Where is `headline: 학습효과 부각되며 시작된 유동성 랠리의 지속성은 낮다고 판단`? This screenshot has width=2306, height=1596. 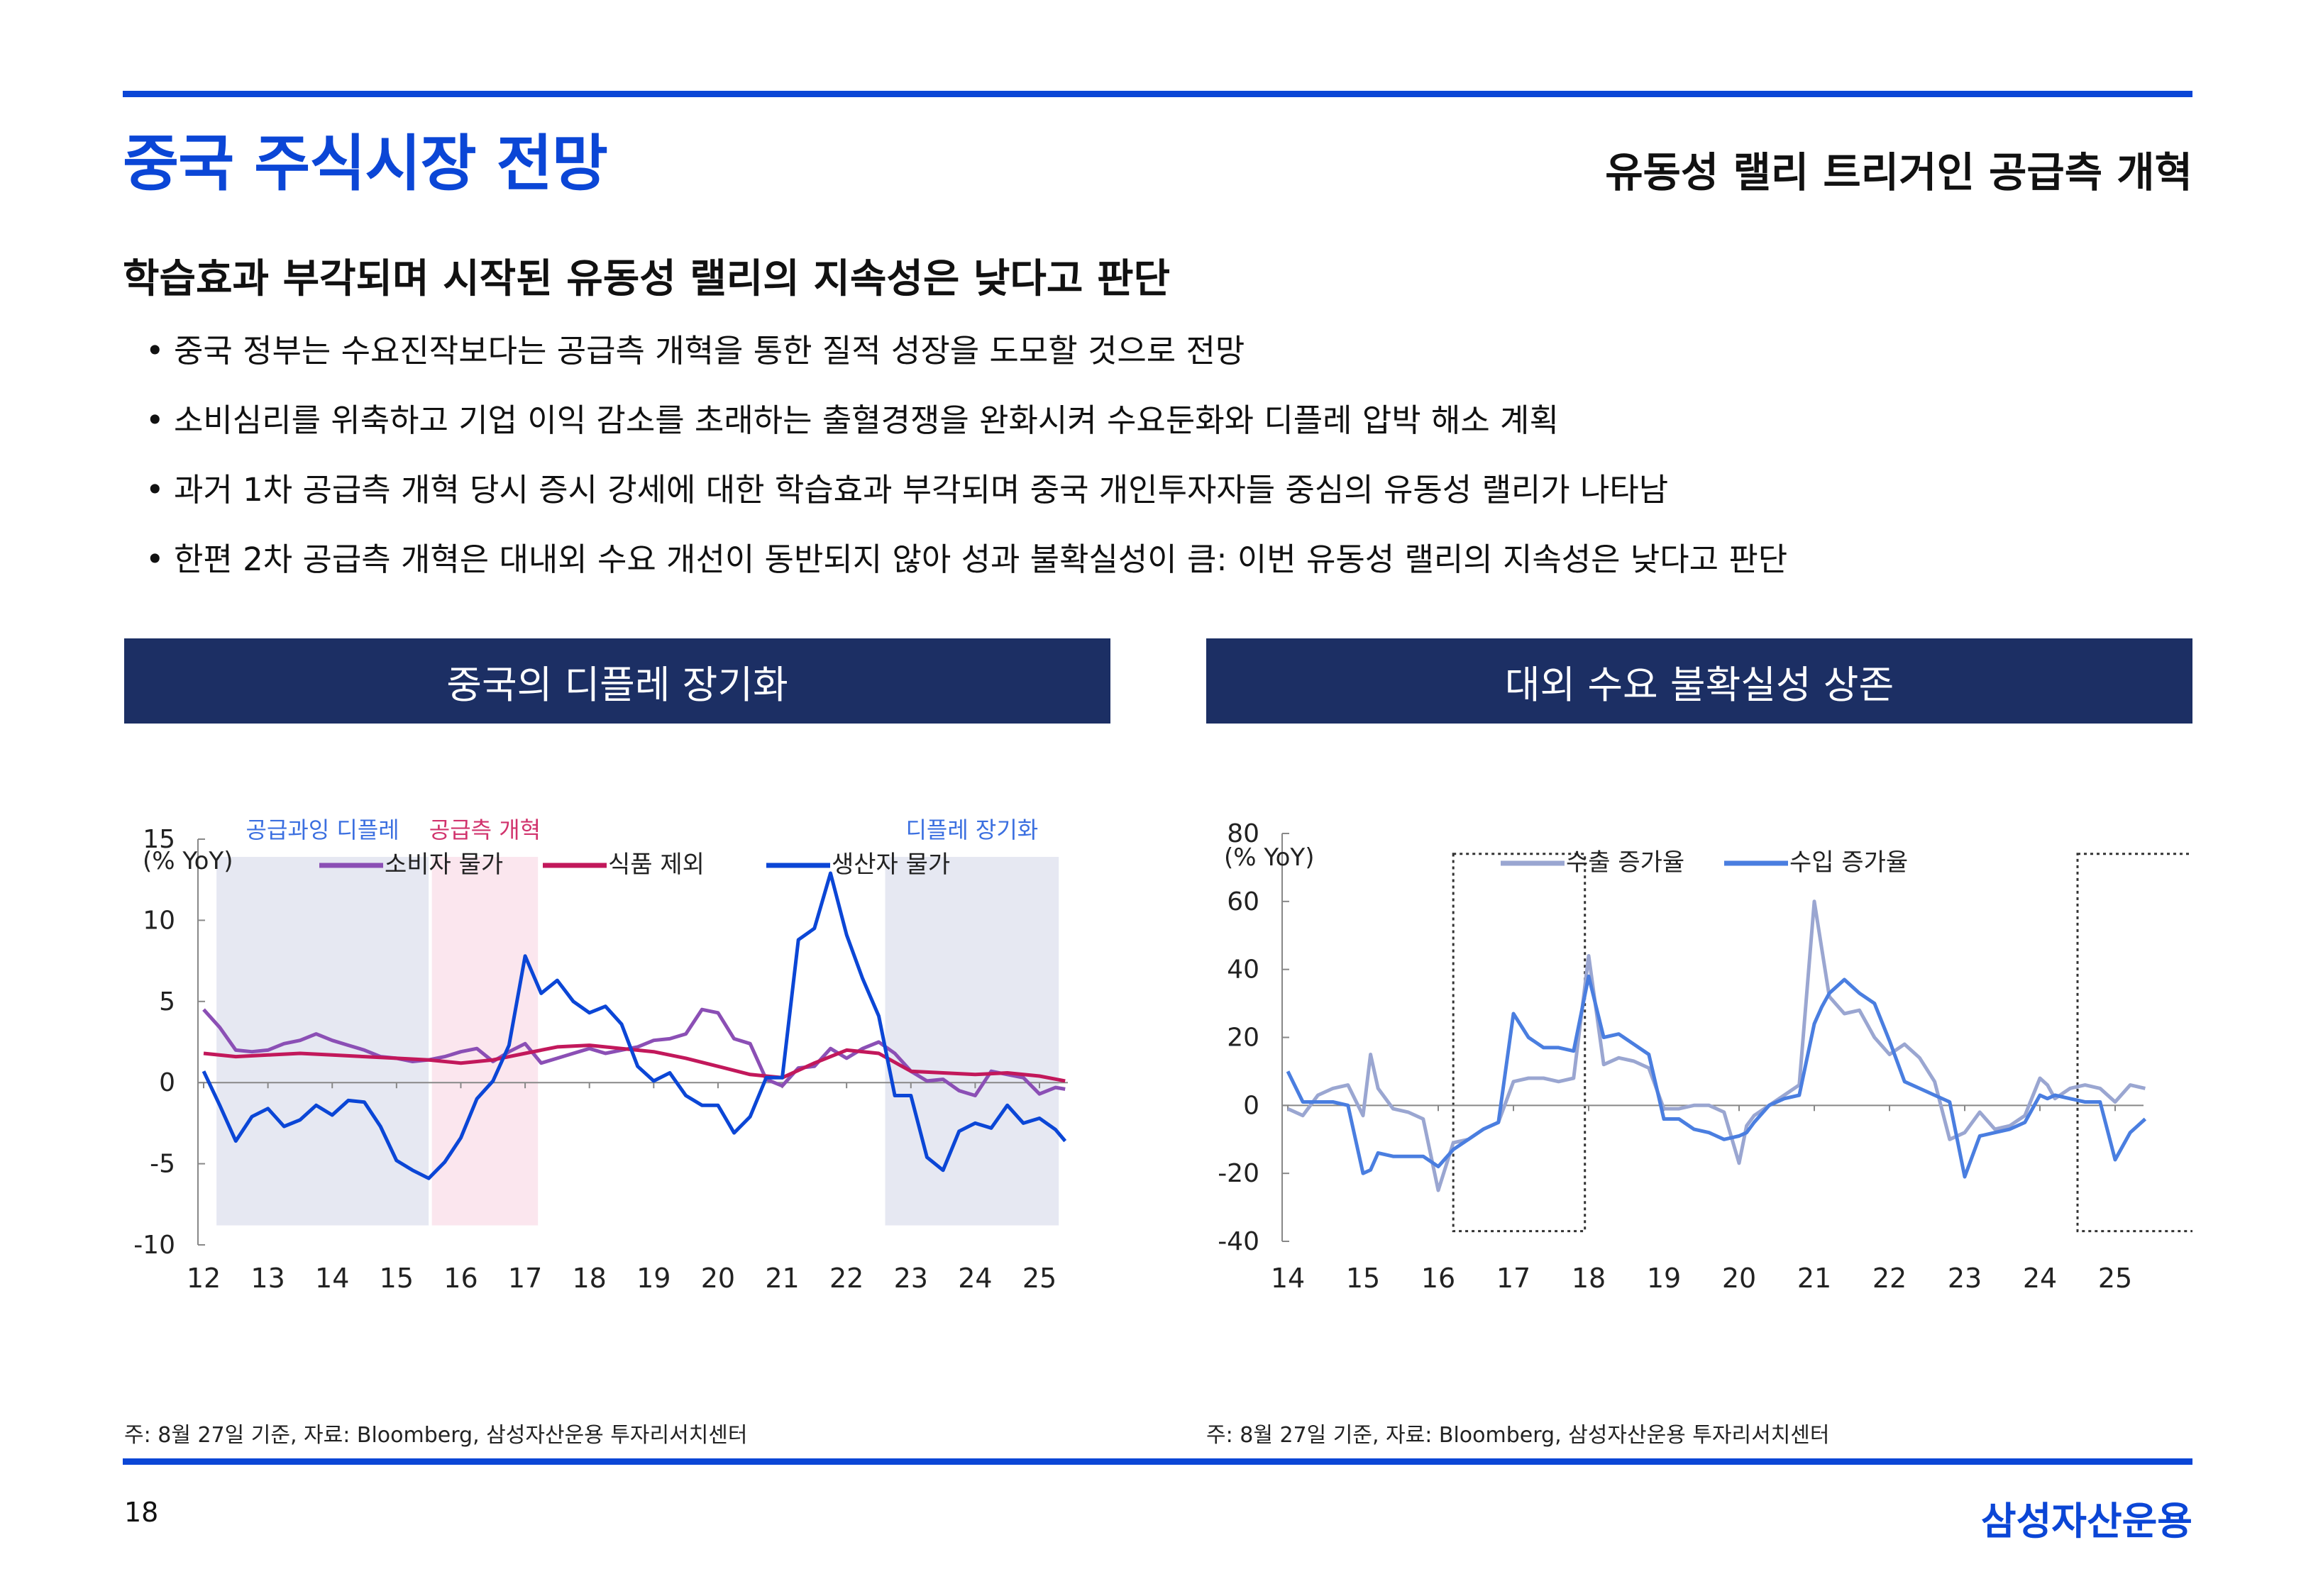 headline: 학습효과 부각되며 시작된 유동성 랠리의 지속성은 낮다고 판단 is located at coordinates (647, 279).